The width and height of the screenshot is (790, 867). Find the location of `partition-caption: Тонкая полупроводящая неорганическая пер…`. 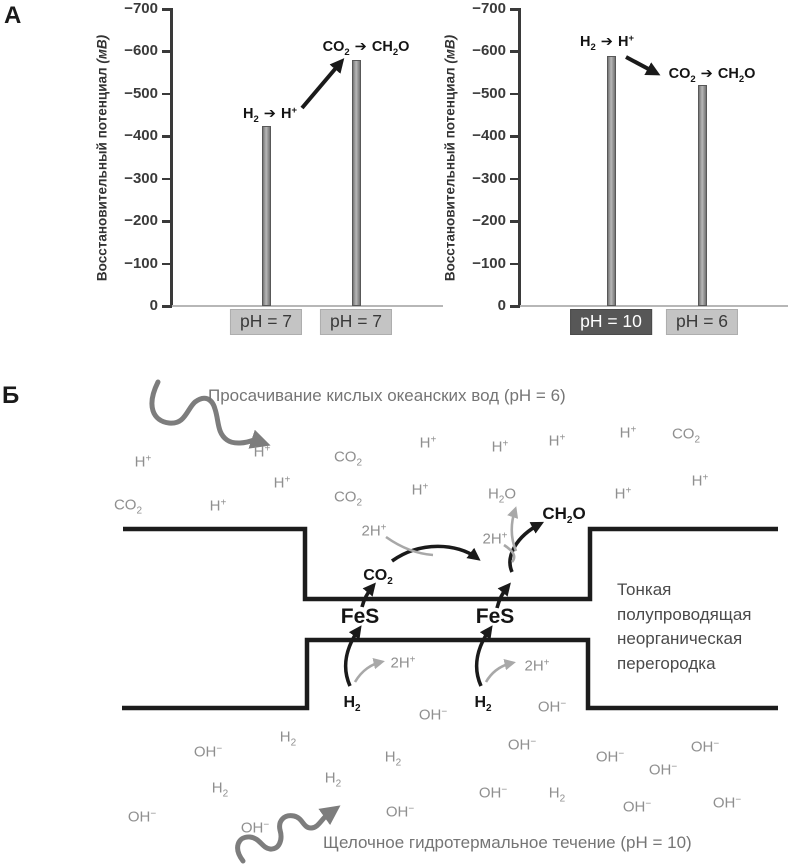

partition-caption: Тонкая полупроводящая неорганическая пер… is located at coordinates (684, 627).